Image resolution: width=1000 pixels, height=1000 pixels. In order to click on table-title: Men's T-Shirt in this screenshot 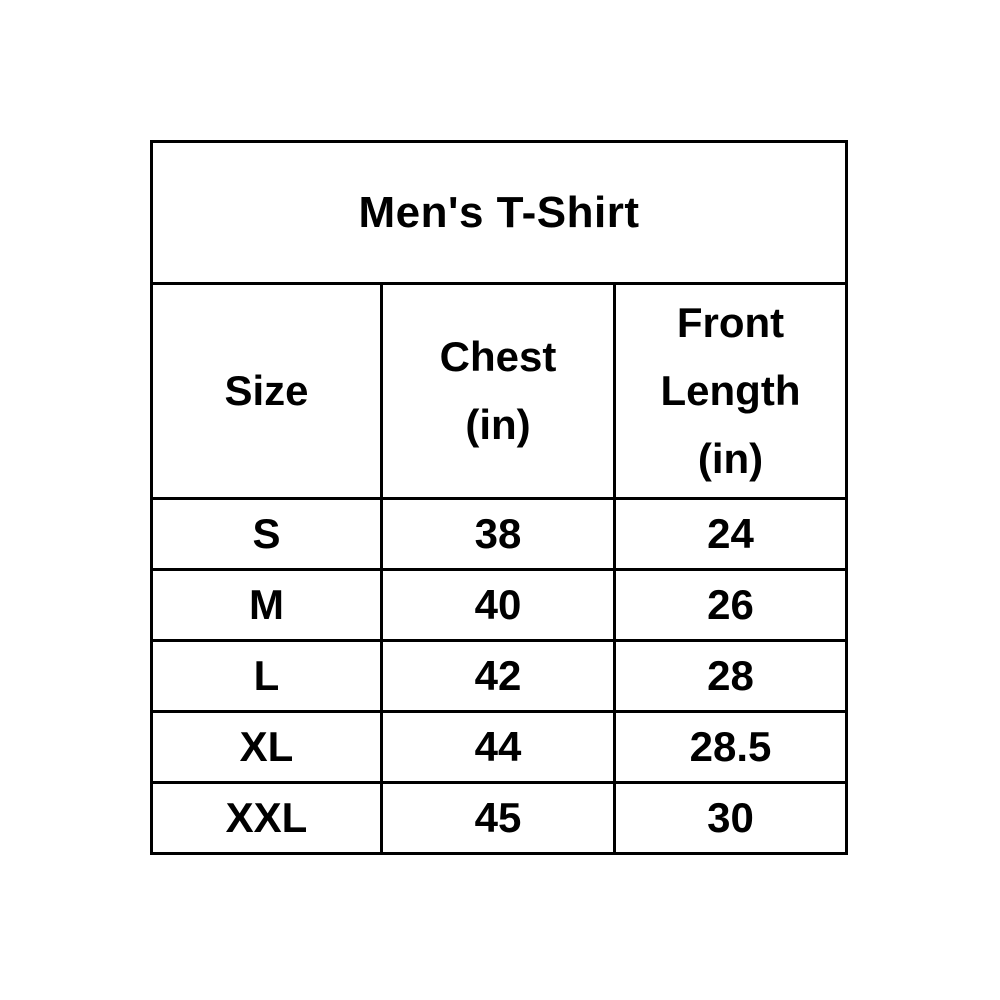, I will do `click(499, 212)`.